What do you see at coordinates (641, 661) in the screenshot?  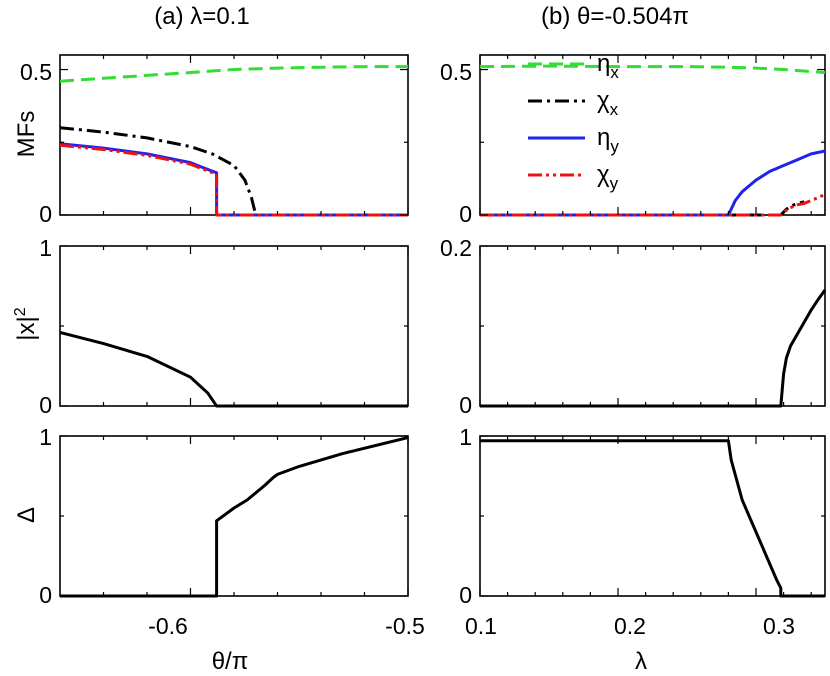 I see `xlabel-lambda: λ` at bounding box center [641, 661].